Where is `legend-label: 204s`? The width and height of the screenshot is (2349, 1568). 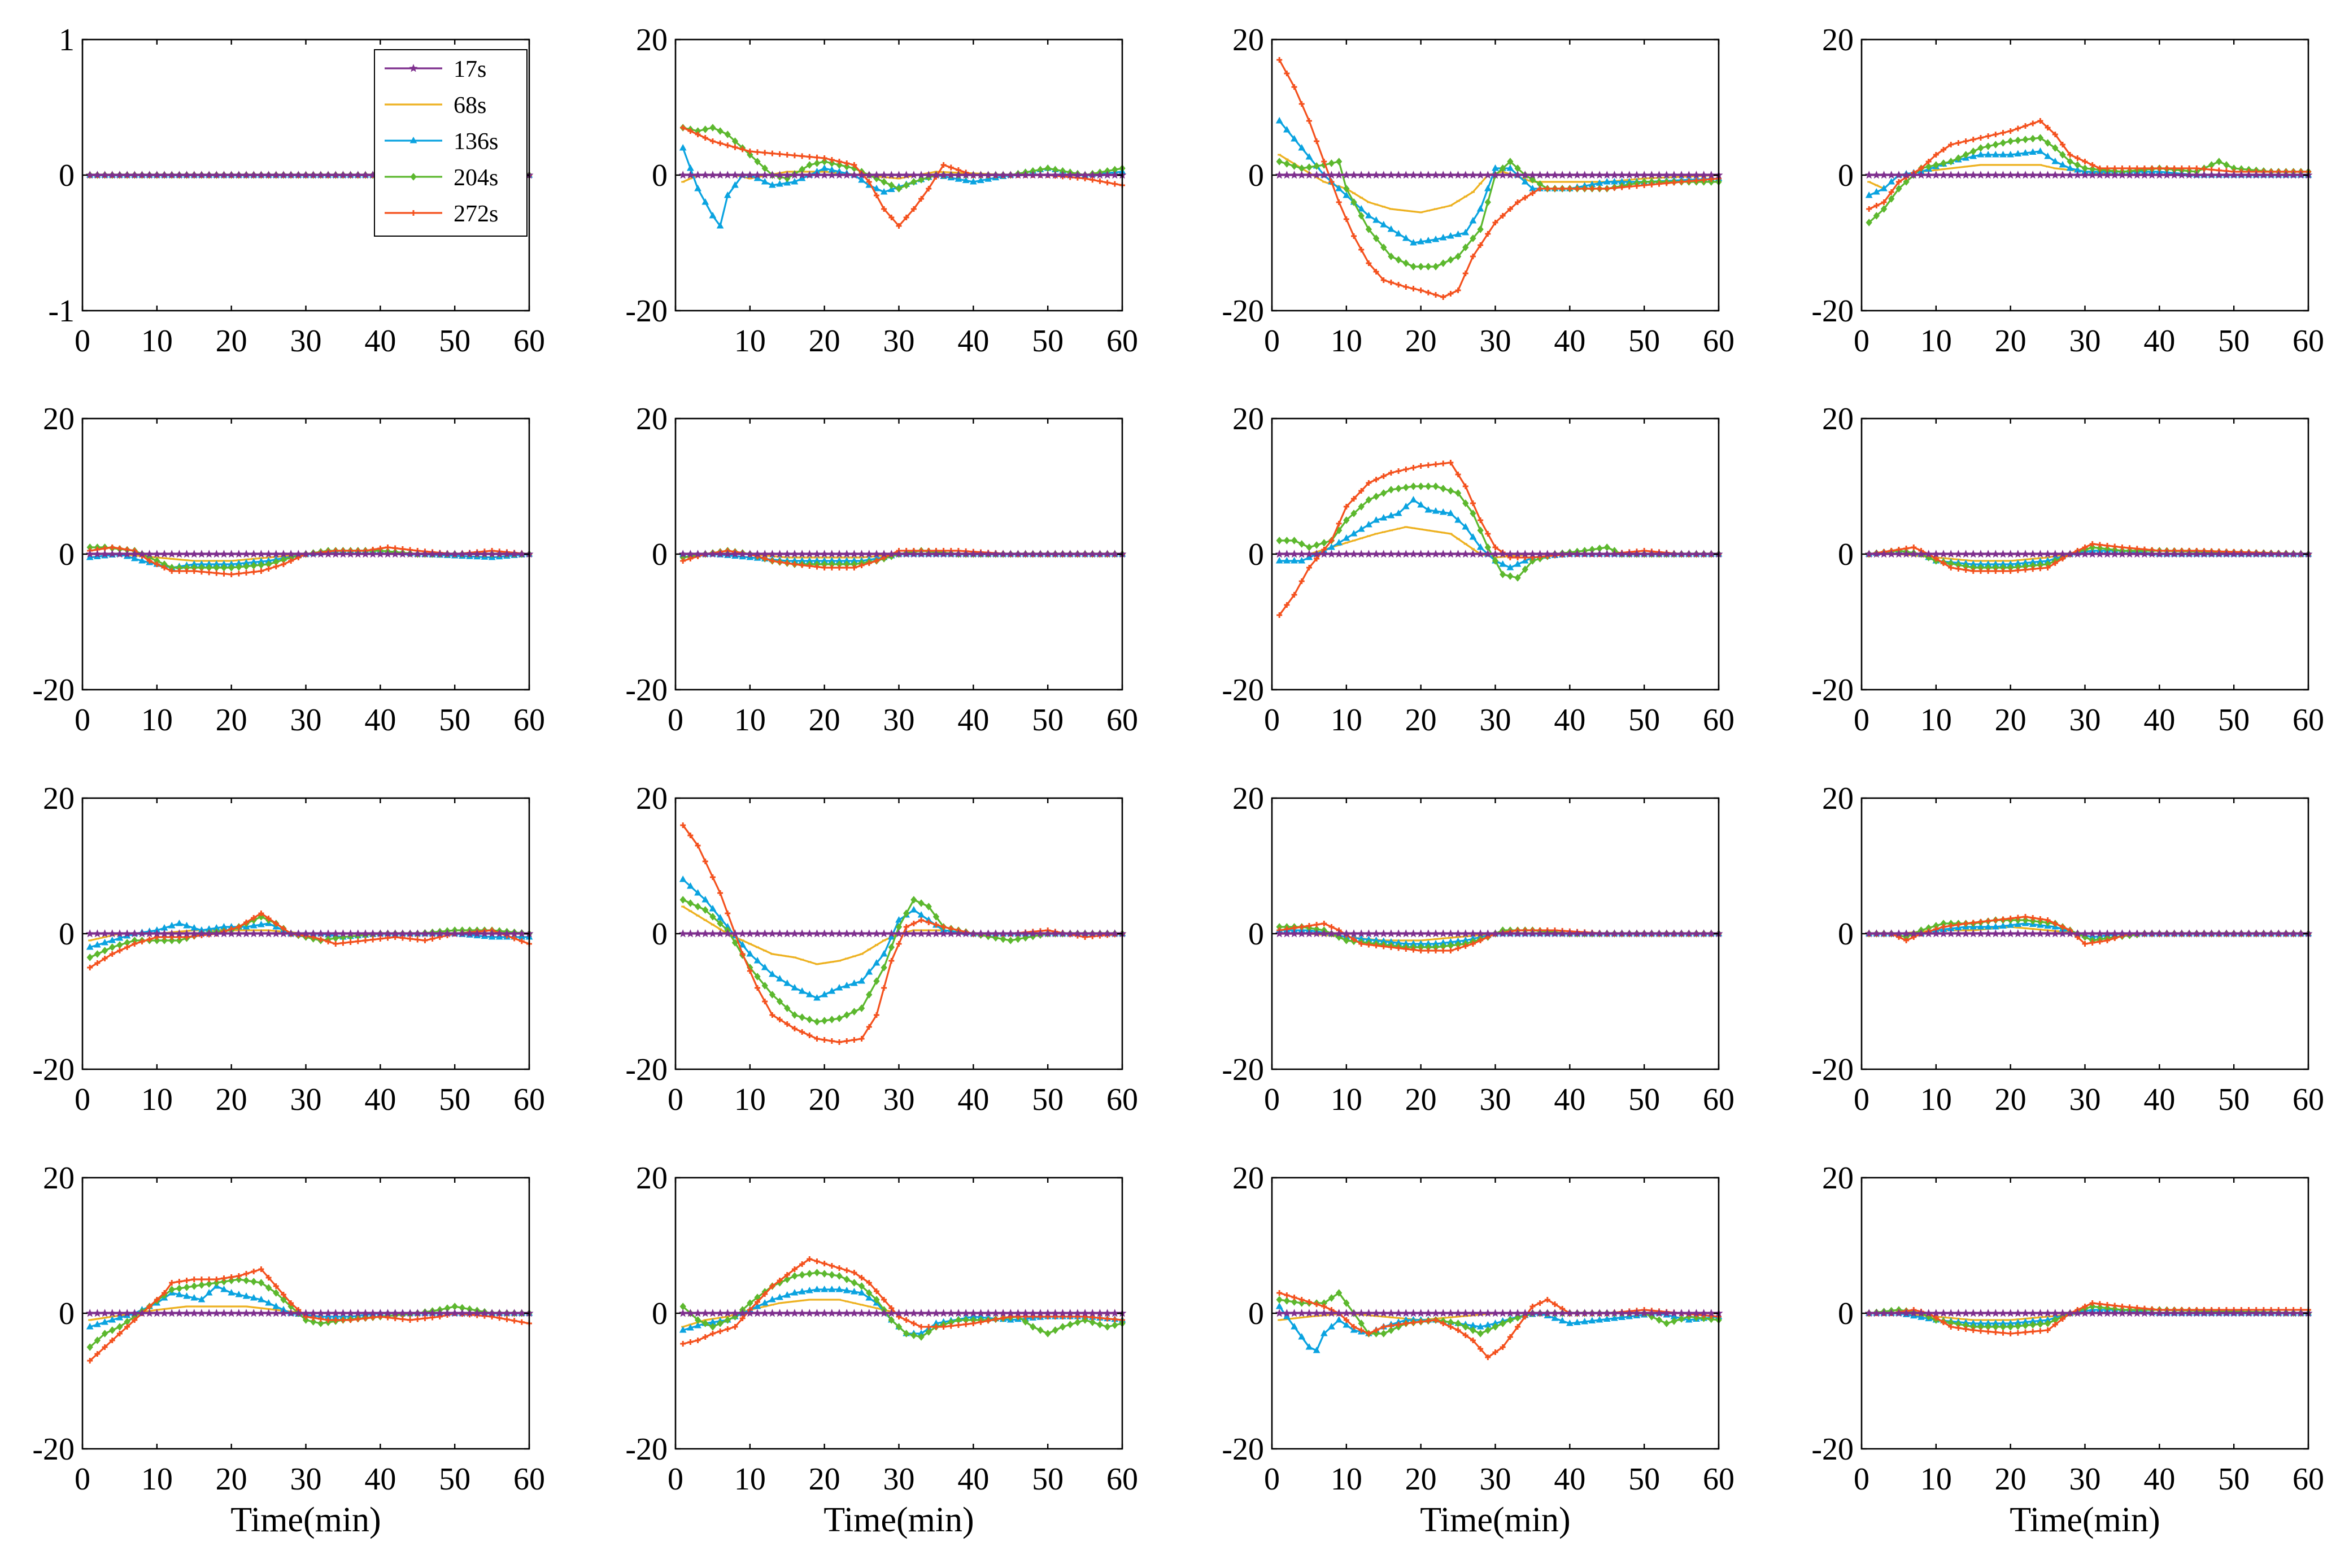
legend-label: 204s is located at coordinates (476, 178).